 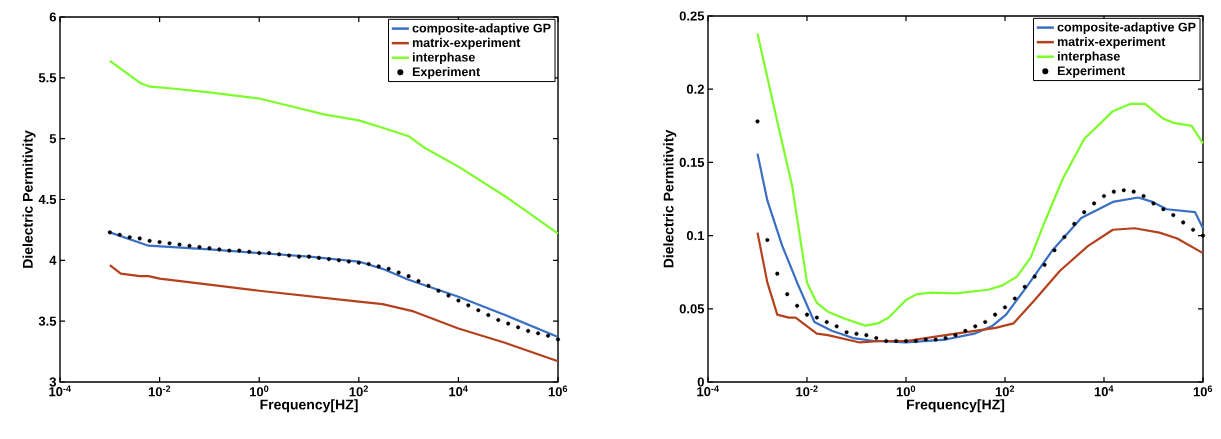 I want to click on x-tick-label: 10$^{2}$, so click(x=1005, y=391).